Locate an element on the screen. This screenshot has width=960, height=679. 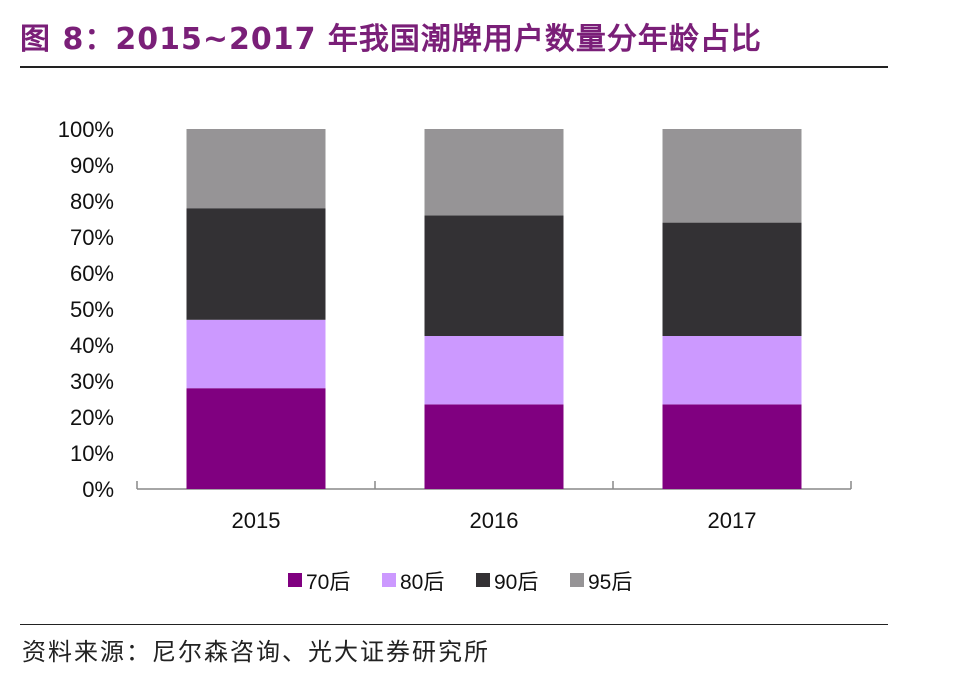
y-tick-label: 80% is located at coordinates (92, 201).